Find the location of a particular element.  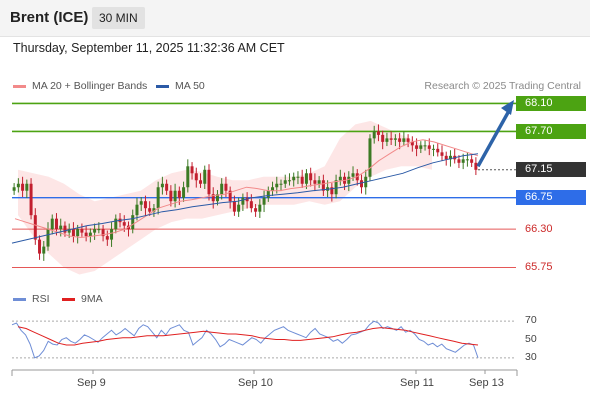

ma50-legend-label: MA 50 is located at coordinates (190, 86).